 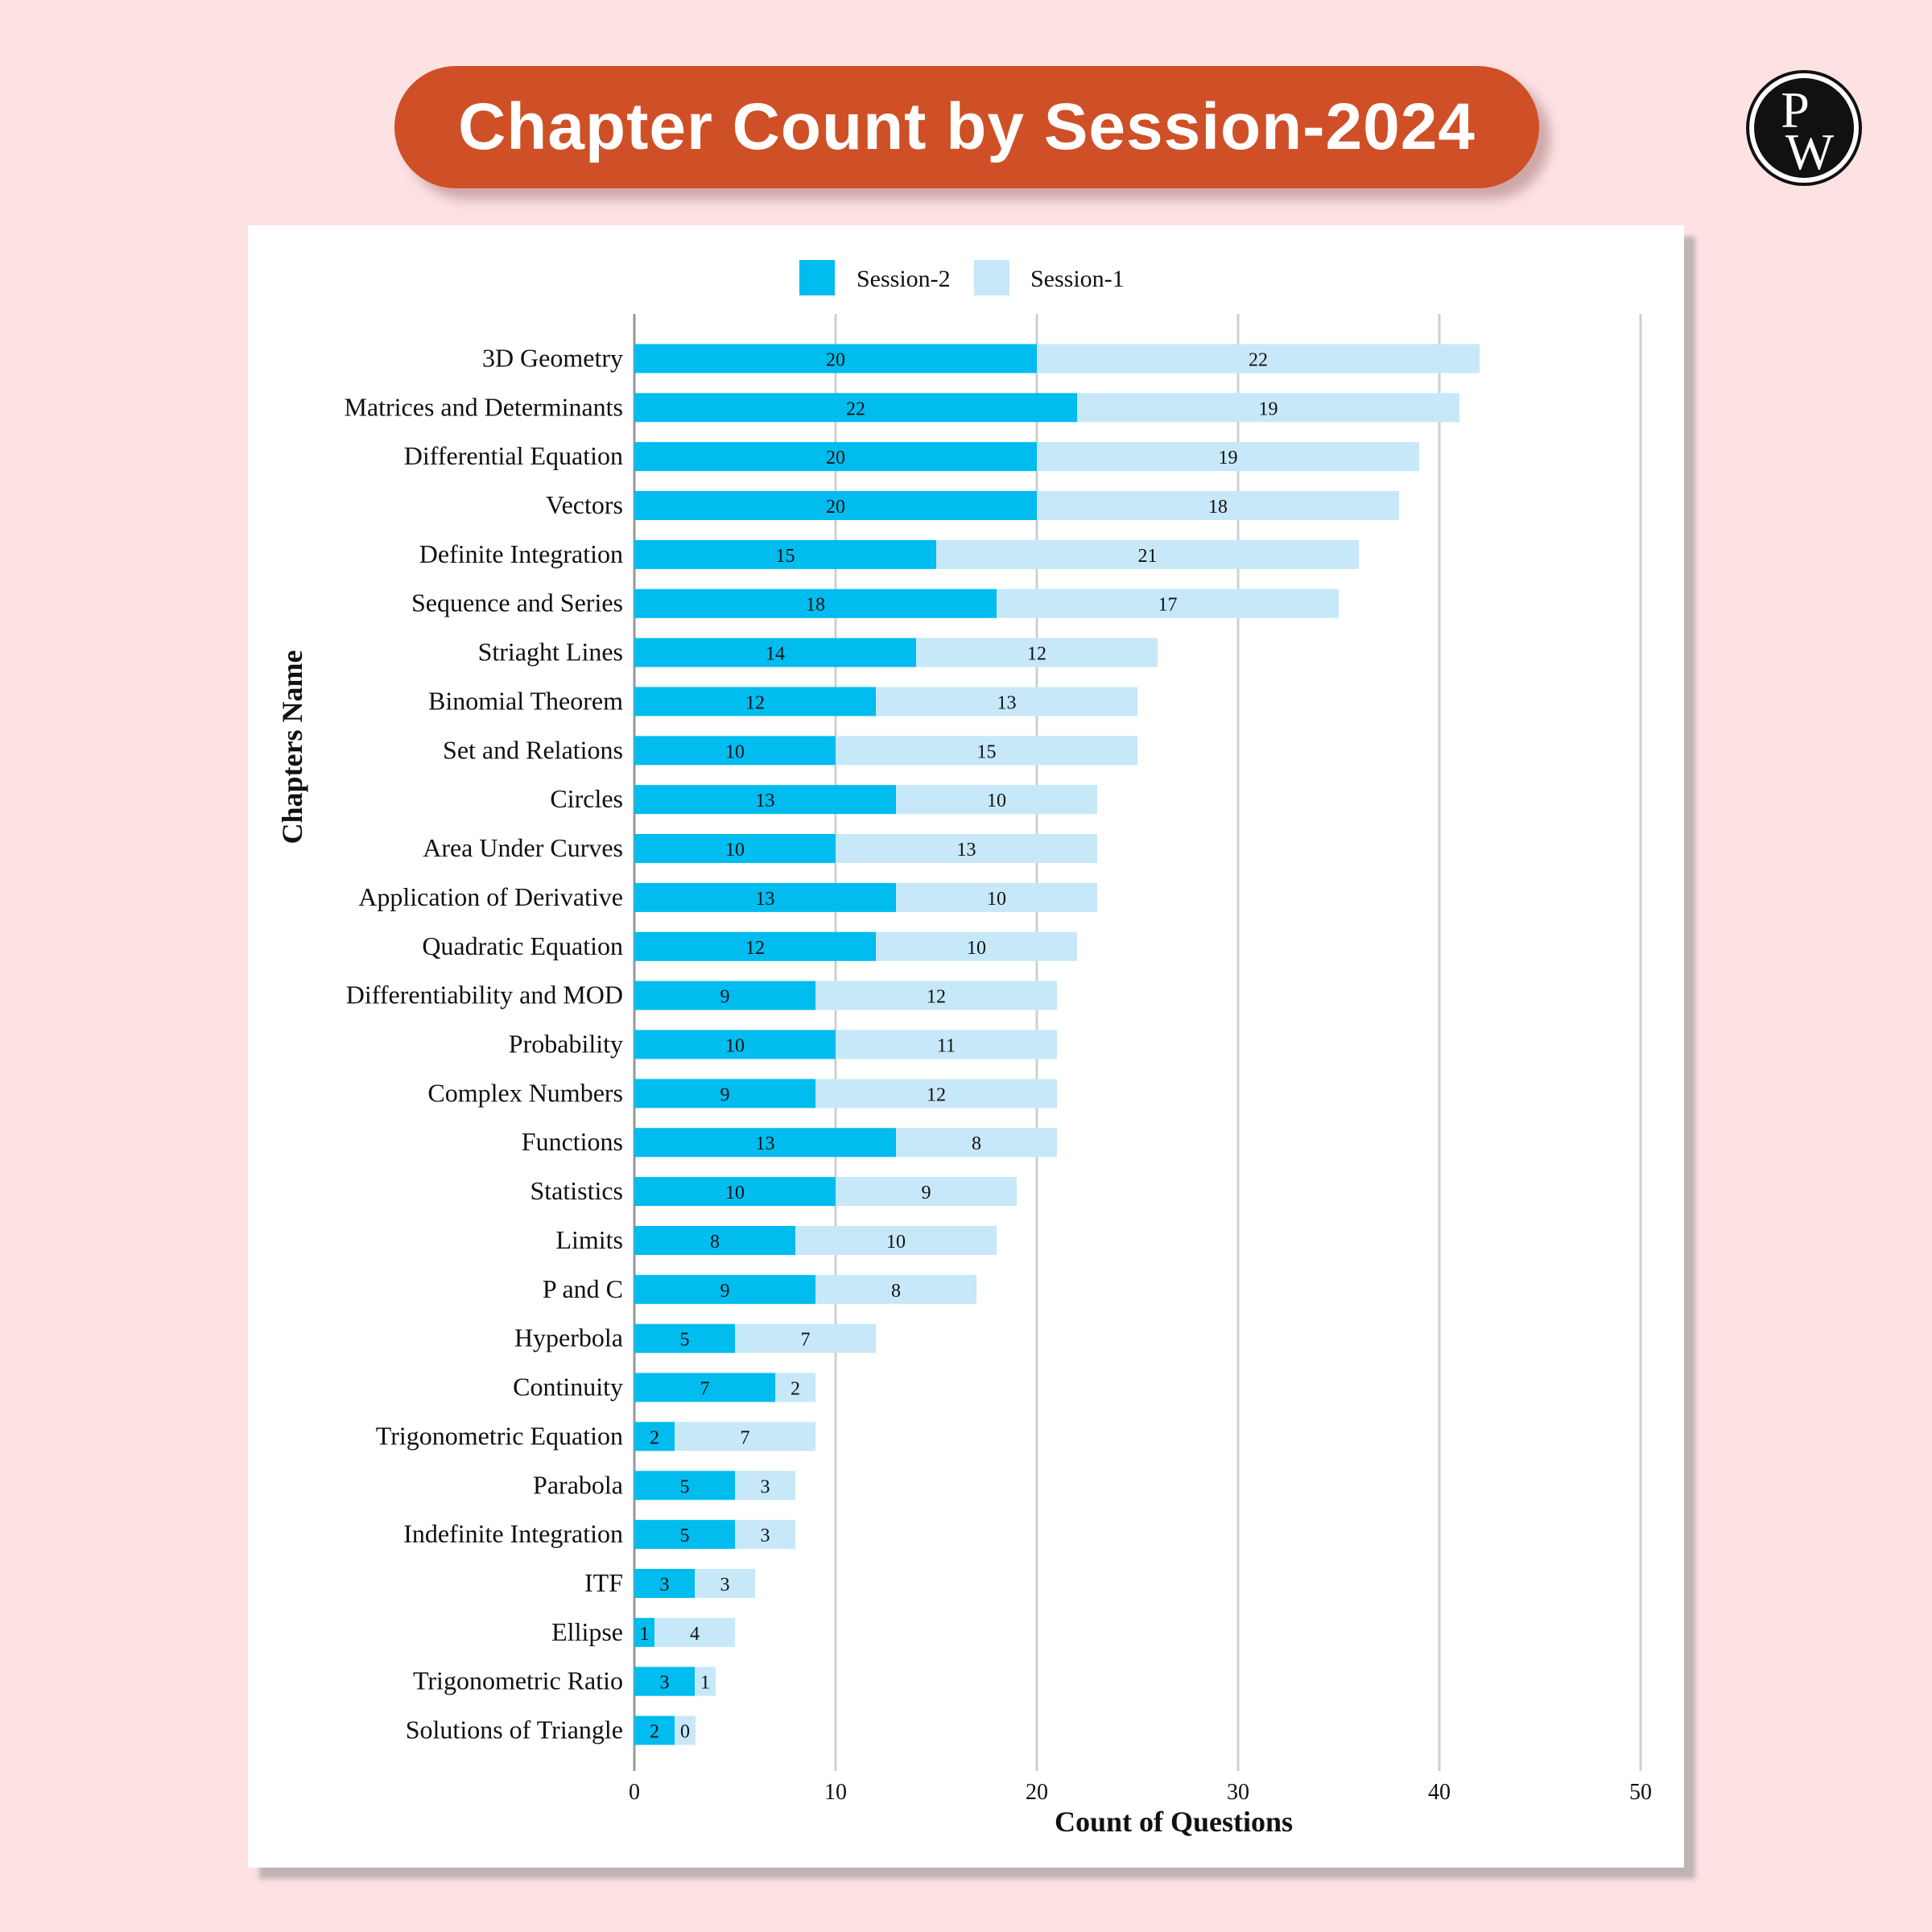 I want to click on pw-logo-icon: P W, so click(x=1804, y=128).